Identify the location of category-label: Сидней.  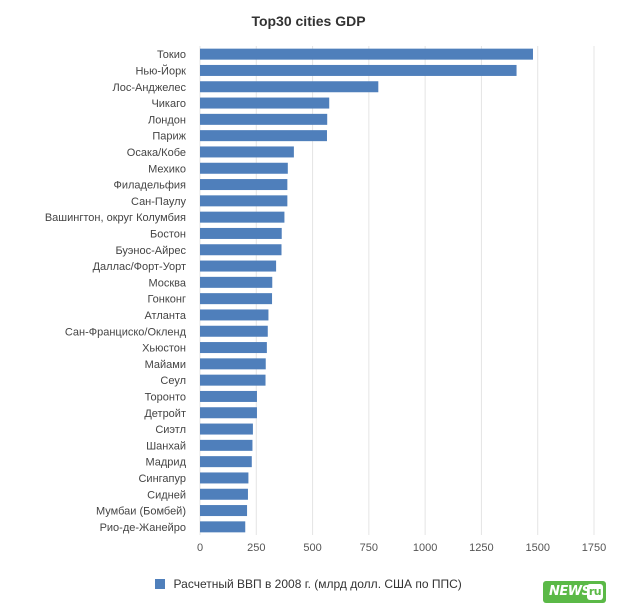
(166, 495).